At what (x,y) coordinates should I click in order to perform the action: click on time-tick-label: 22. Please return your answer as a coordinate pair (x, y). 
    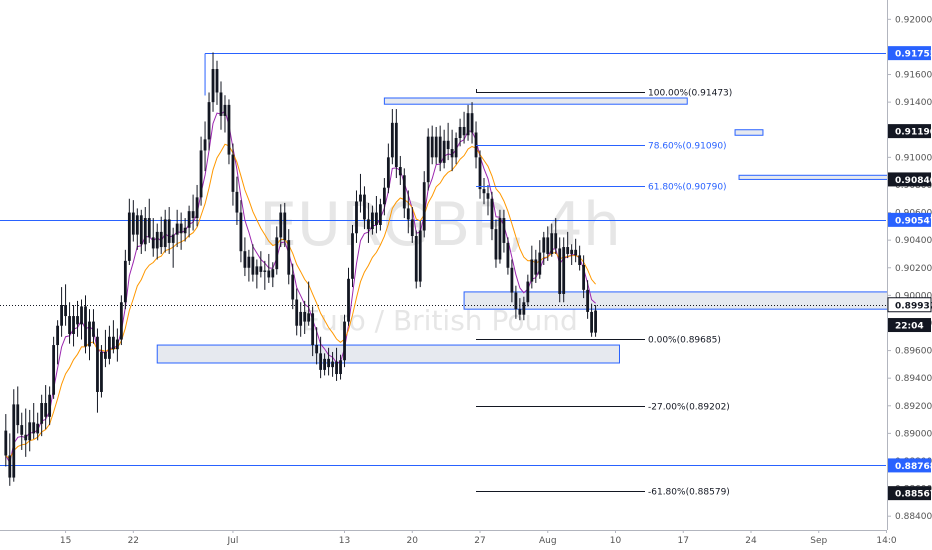
    Looking at the image, I should click on (133, 541).